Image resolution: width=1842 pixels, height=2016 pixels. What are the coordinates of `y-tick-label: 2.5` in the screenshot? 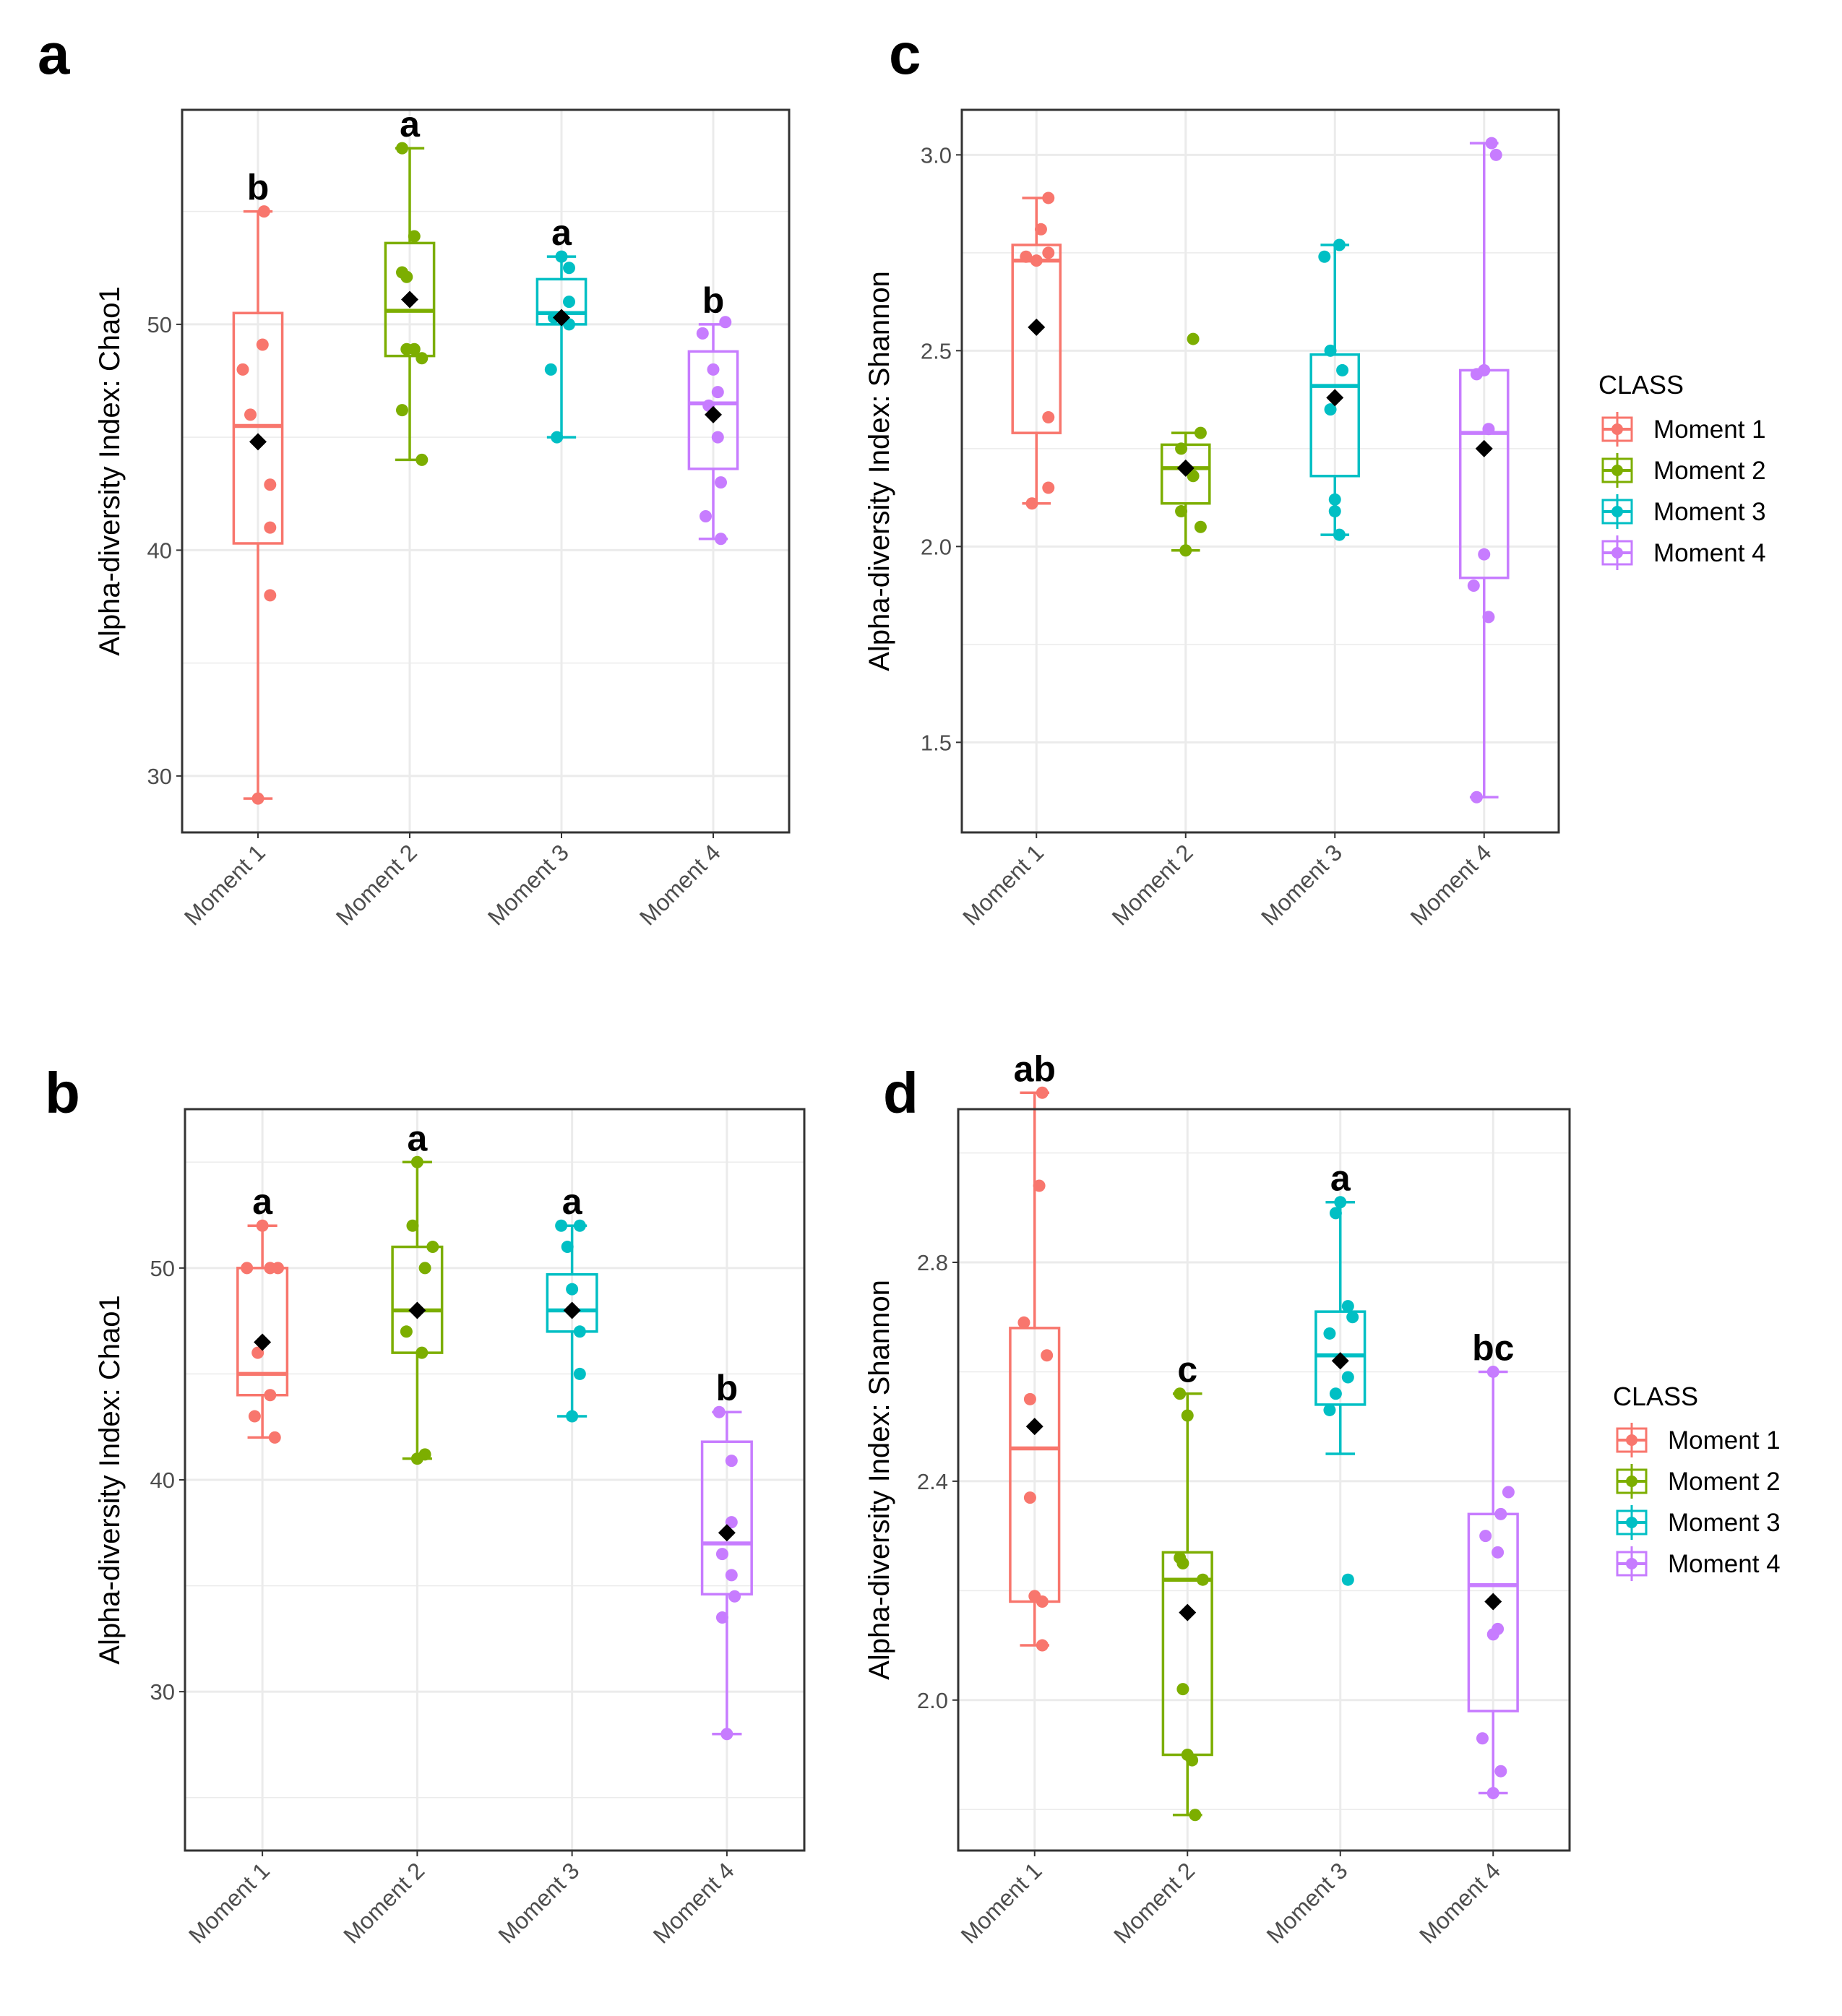 It's located at (936, 350).